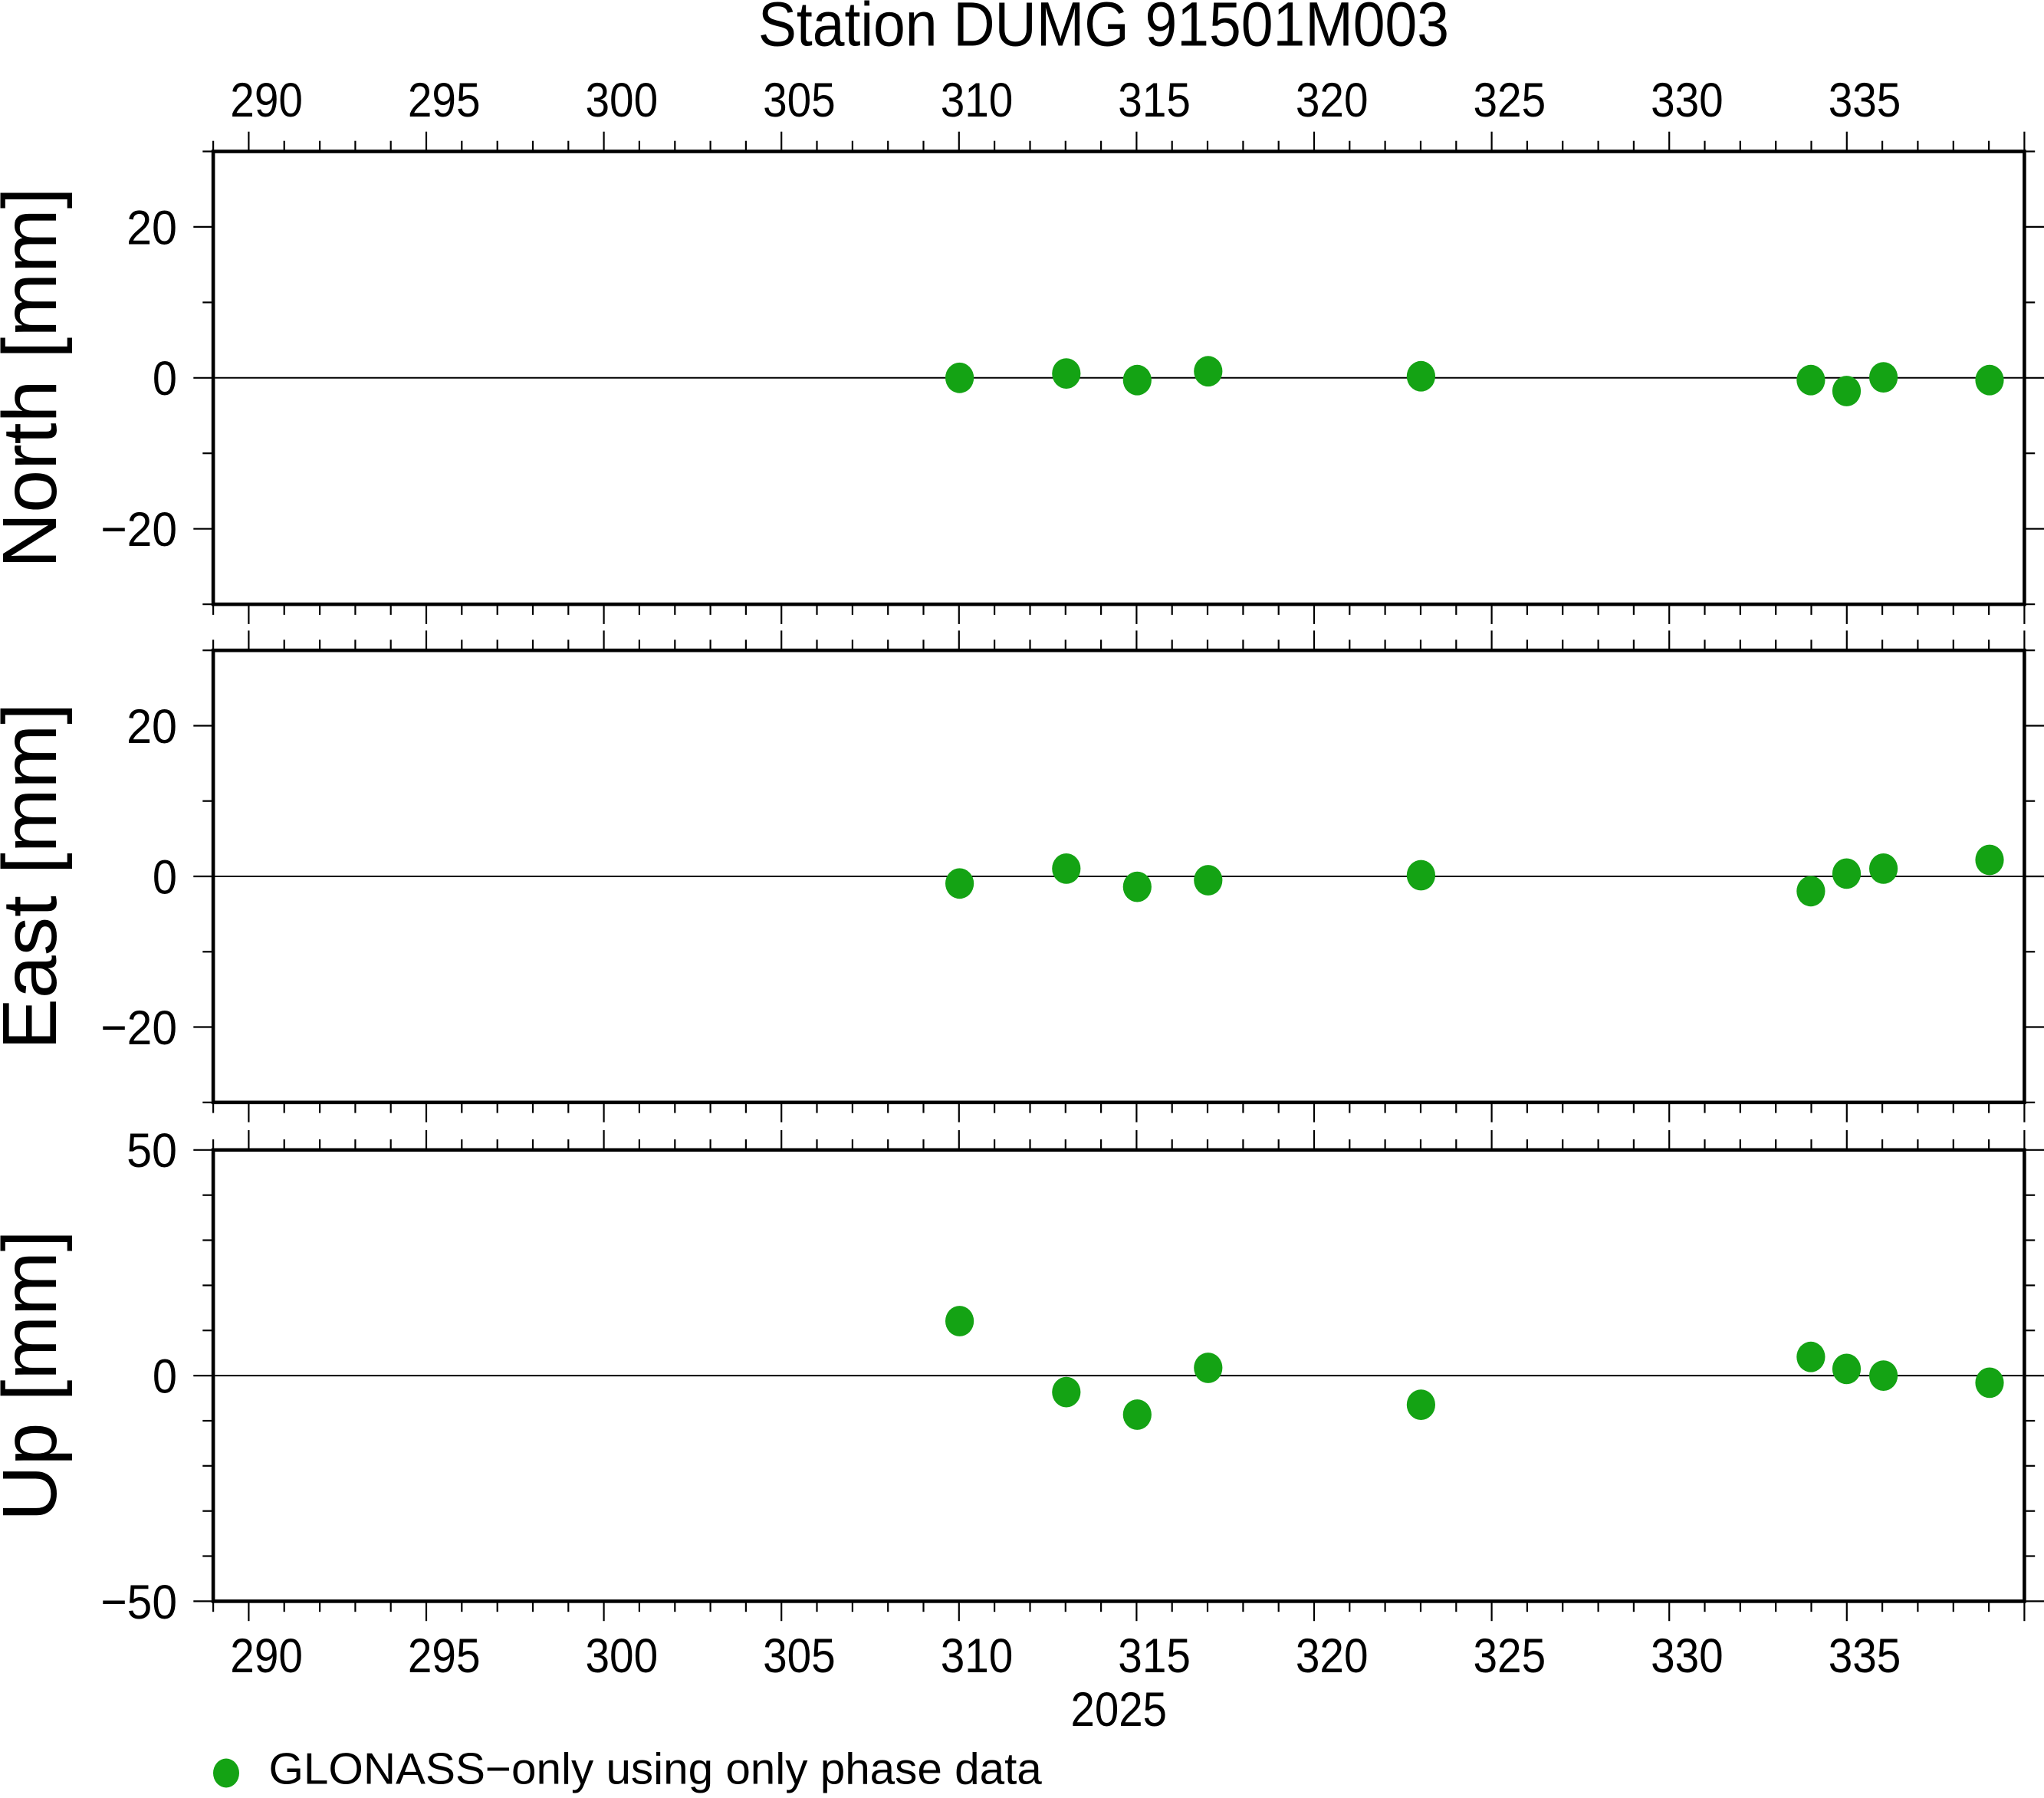 The image size is (2044, 1798). I want to click on svg-text: Station DUMG 91501M003, so click(1103, 30).